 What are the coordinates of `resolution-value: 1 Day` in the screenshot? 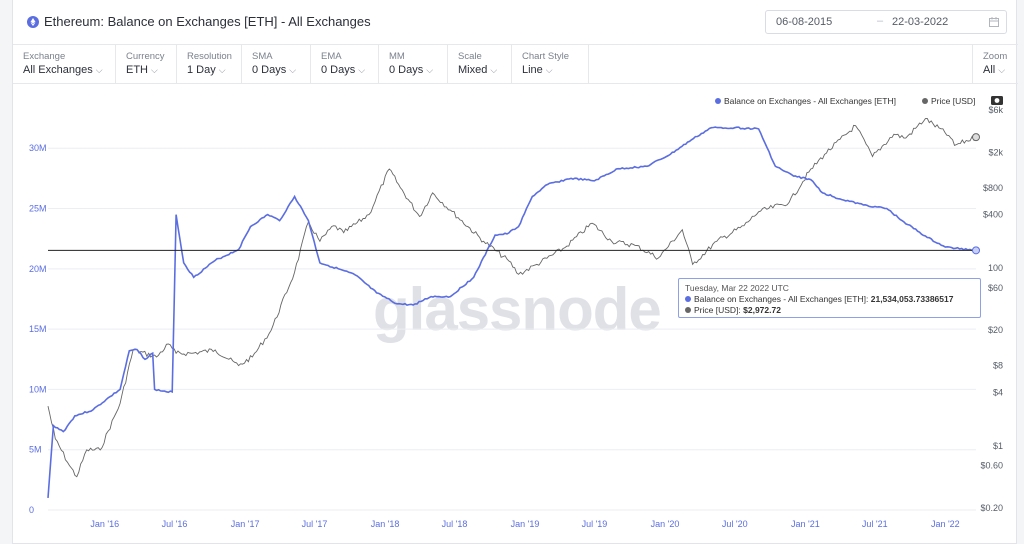 It's located at (201, 70).